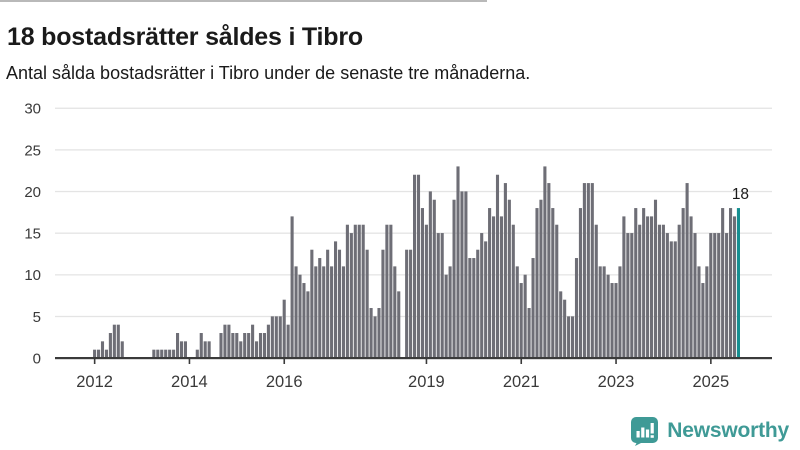 This screenshot has height=450, width=800. I want to click on x-axis-line, so click(413, 358).